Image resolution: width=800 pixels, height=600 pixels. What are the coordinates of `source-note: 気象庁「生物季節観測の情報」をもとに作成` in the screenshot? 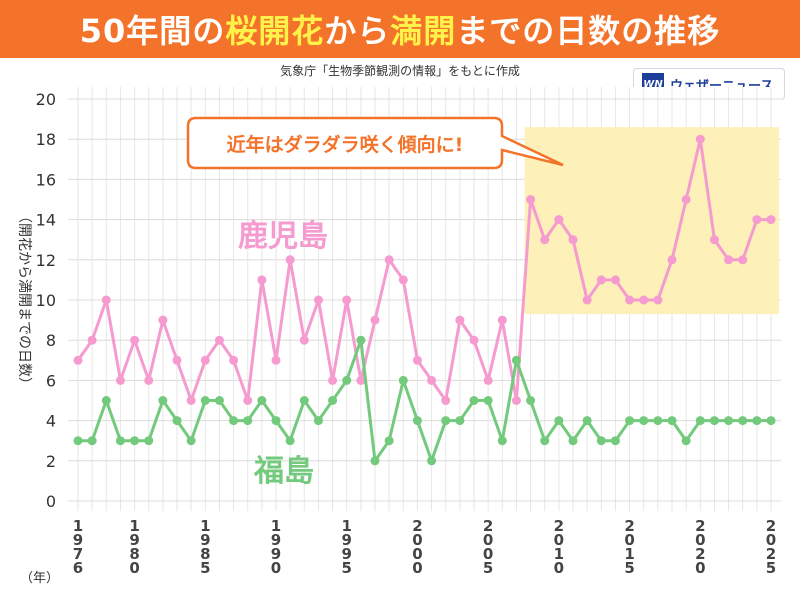 It's located at (400, 71).